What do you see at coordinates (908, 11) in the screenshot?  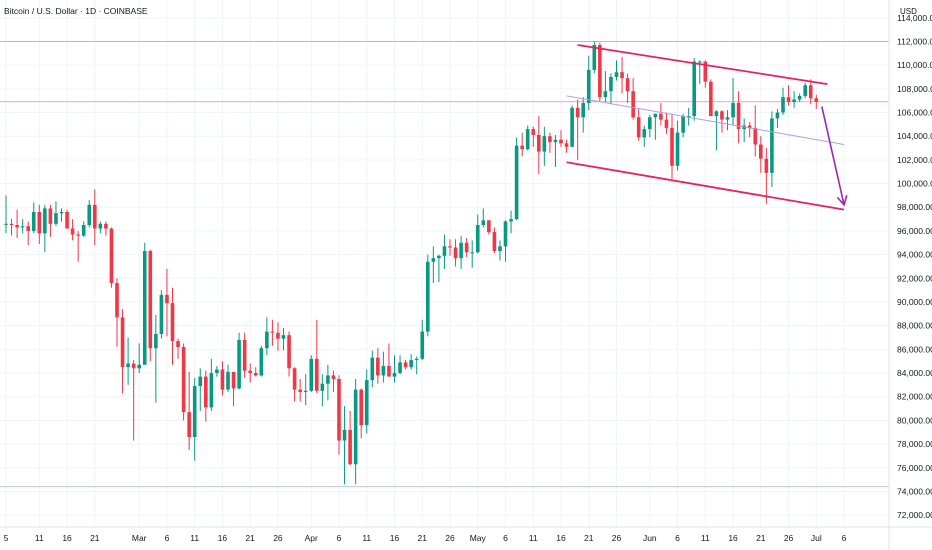 I see `currency-label: USD` at bounding box center [908, 11].